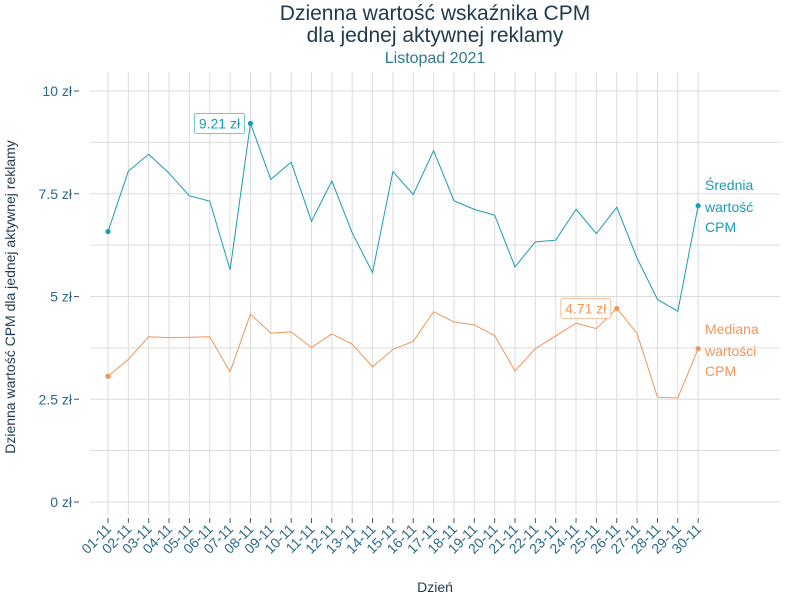 The height and width of the screenshot is (600, 800). I want to click on x-axis-title: Dzień, so click(435, 587).